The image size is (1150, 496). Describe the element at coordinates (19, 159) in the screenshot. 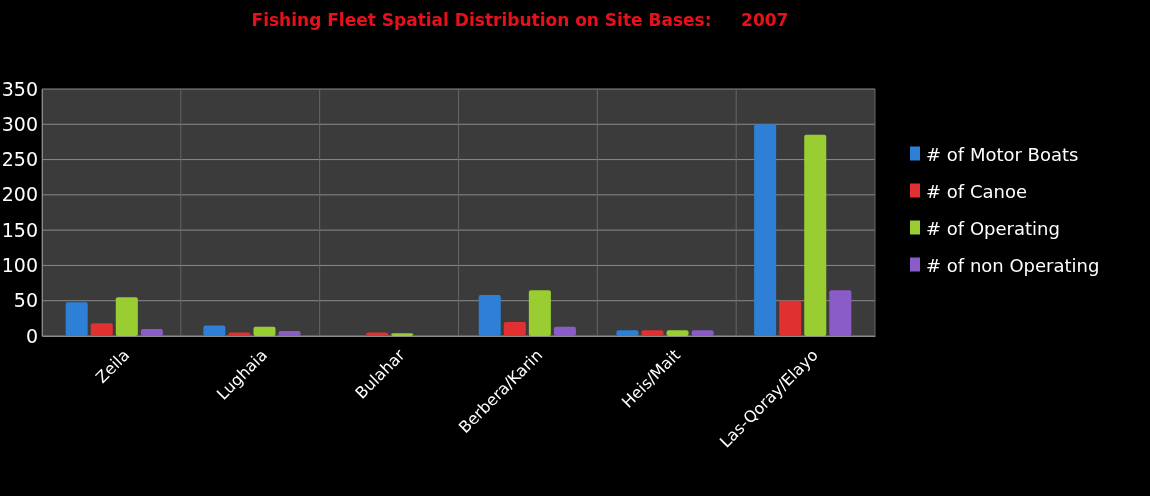

I see `y-tick-label: 250` at that location.